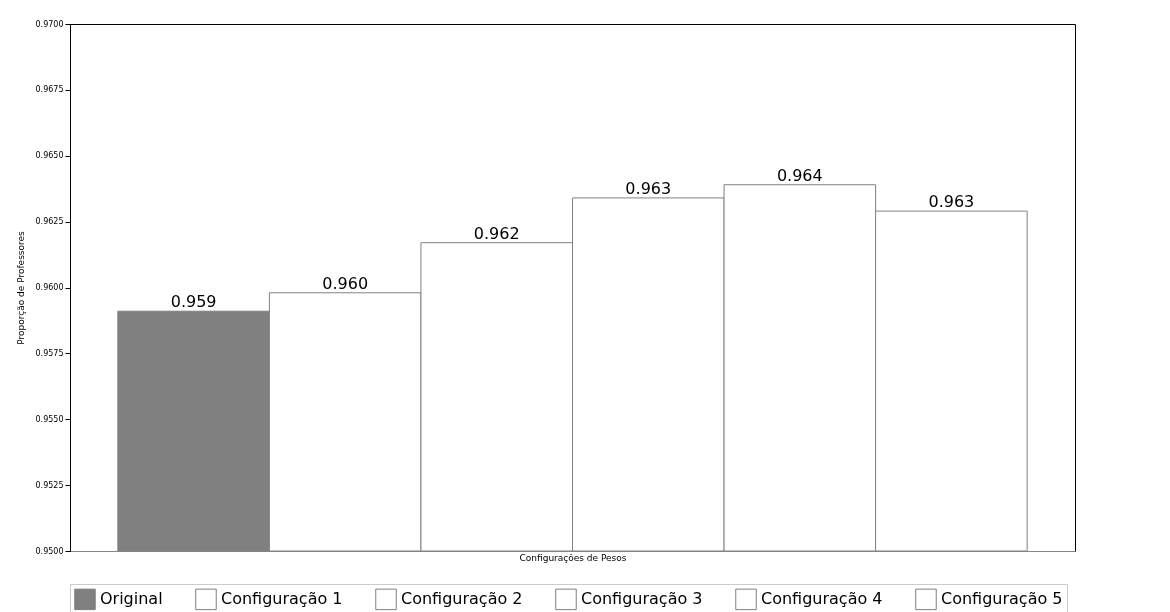  Describe the element at coordinates (49, 419) in the screenshot. I see `y-tick-label: 0.9550` at that location.